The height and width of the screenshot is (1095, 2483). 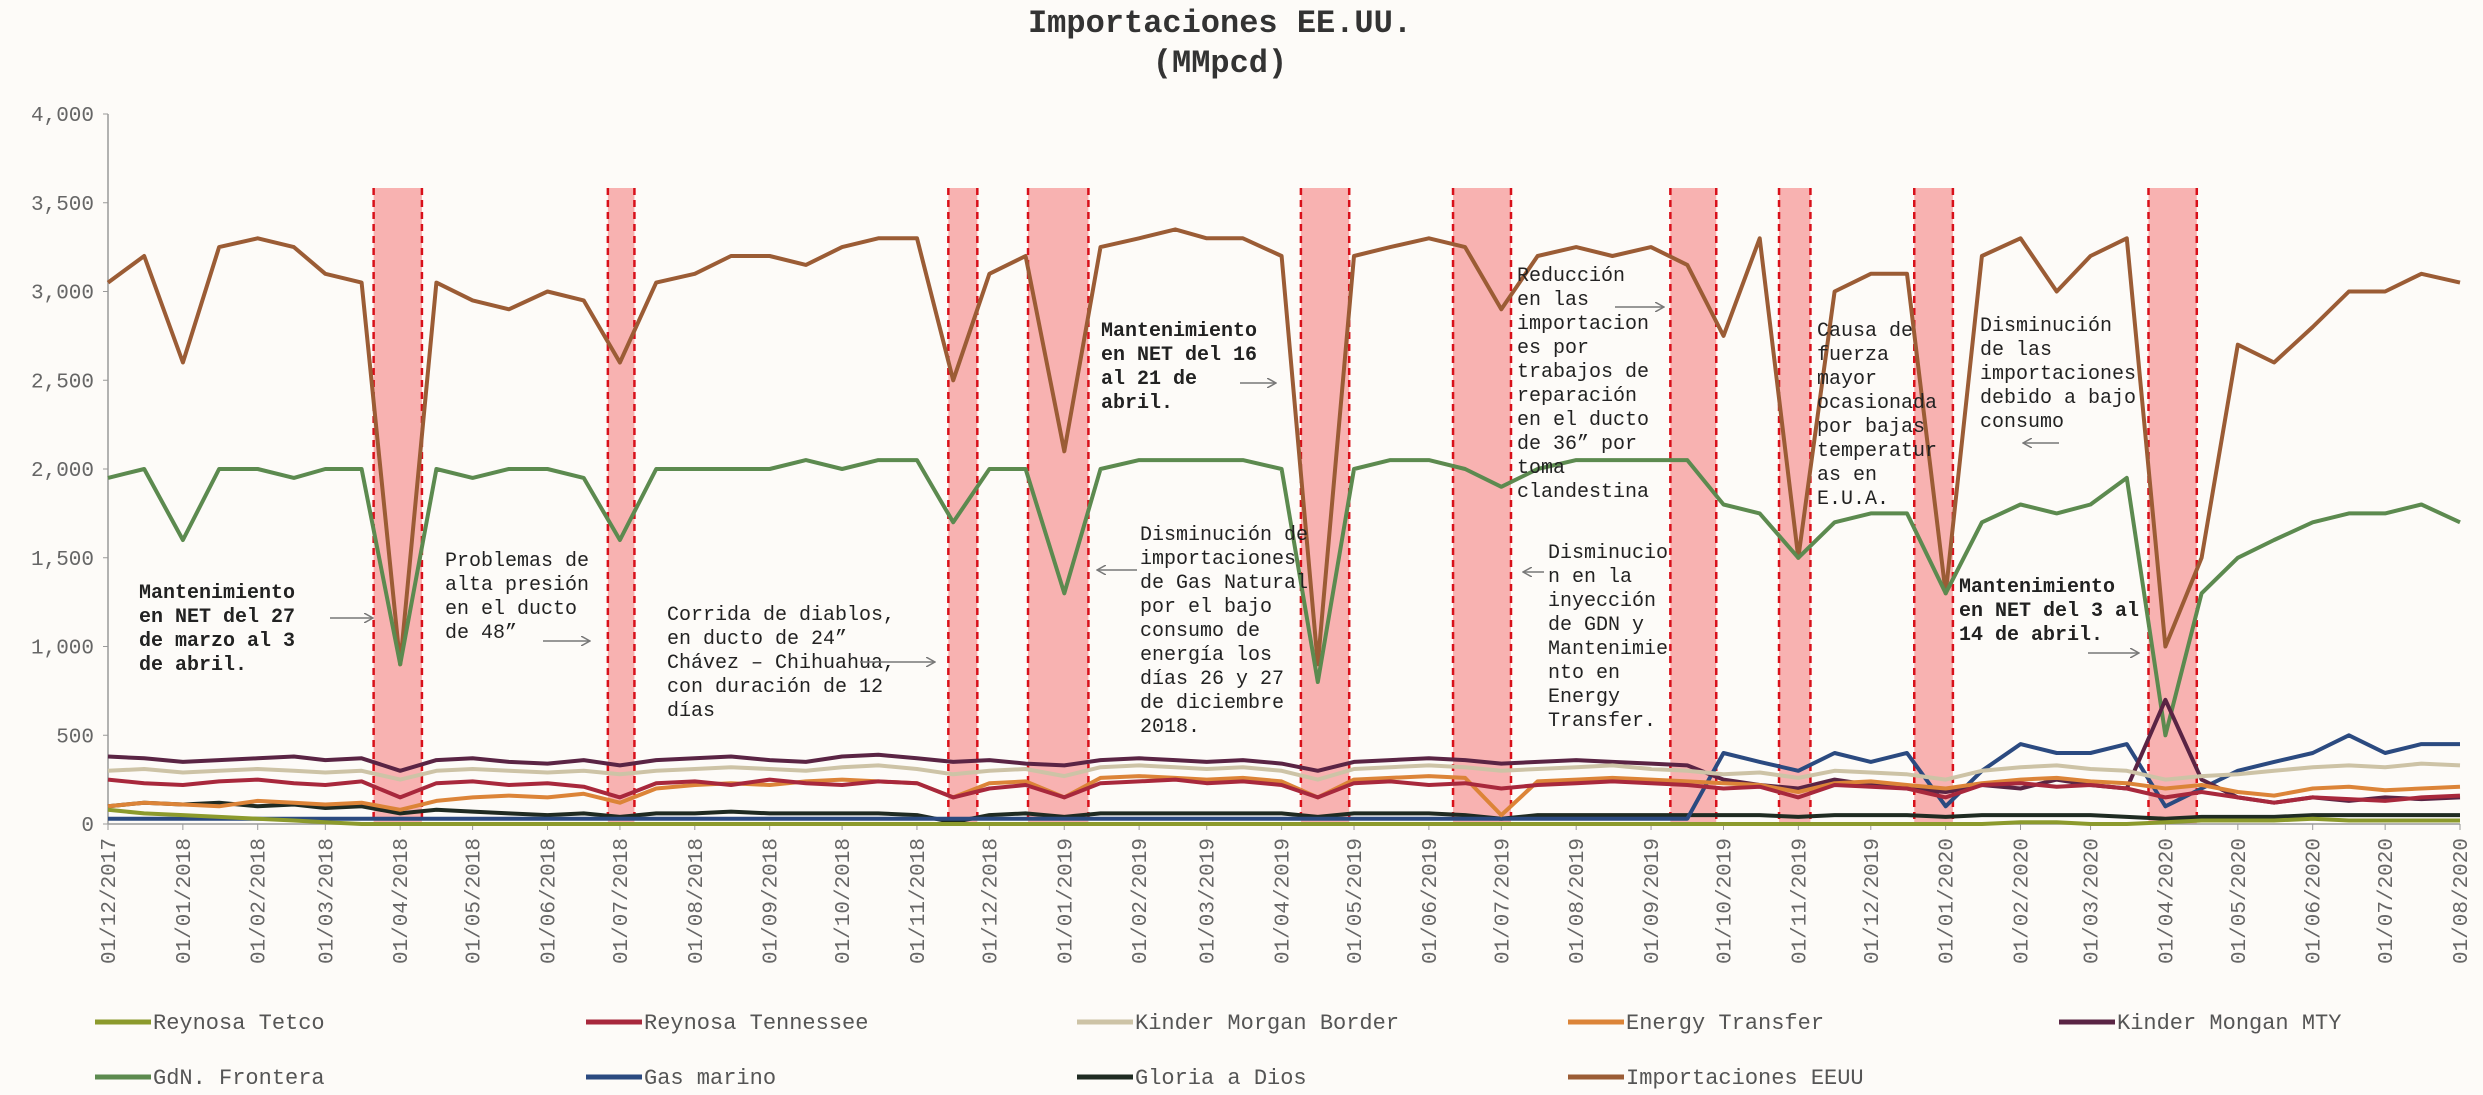 I want to click on legend-label: Importaciones EEUU, so click(x=1745, y=1078).